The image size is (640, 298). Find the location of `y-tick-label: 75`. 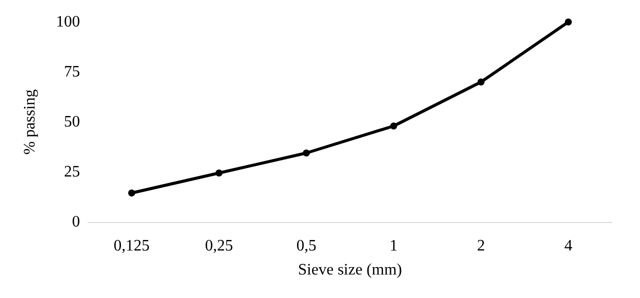

y-tick-label: 75 is located at coordinates (72, 72).